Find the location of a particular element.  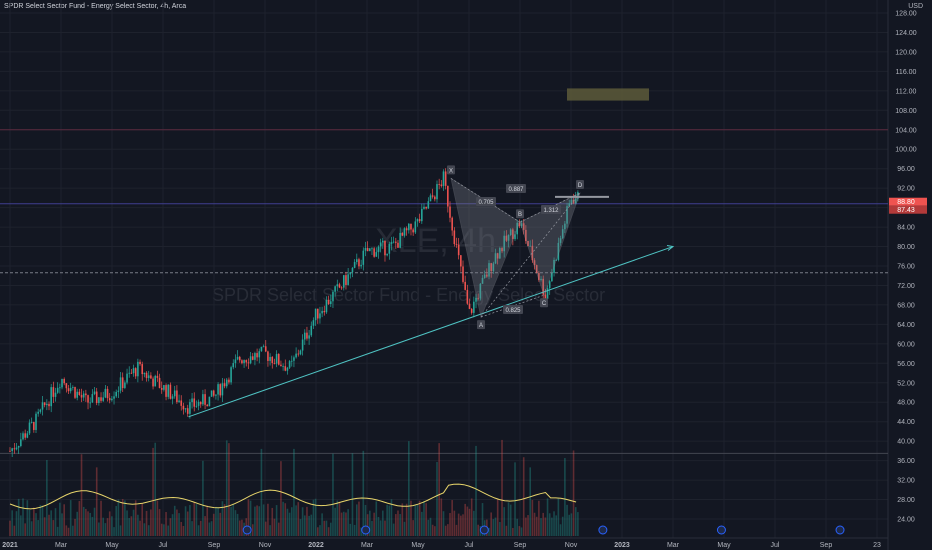

x-tick-label: May is located at coordinates (418, 545).